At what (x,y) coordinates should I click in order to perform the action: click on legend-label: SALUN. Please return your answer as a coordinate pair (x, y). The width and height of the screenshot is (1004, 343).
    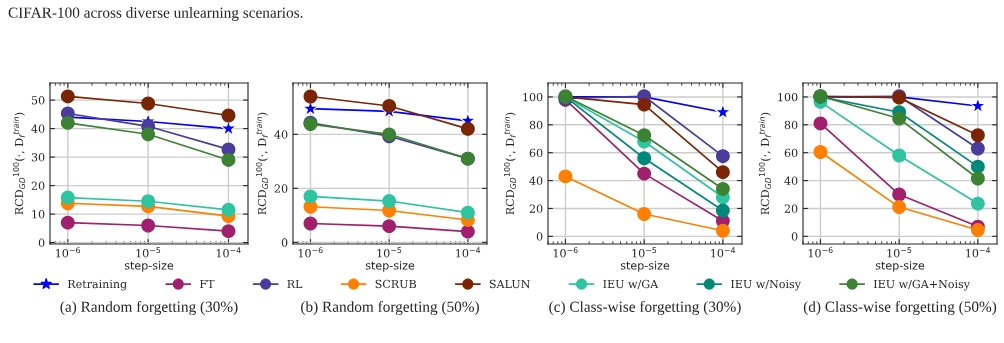
    Looking at the image, I should click on (509, 284).